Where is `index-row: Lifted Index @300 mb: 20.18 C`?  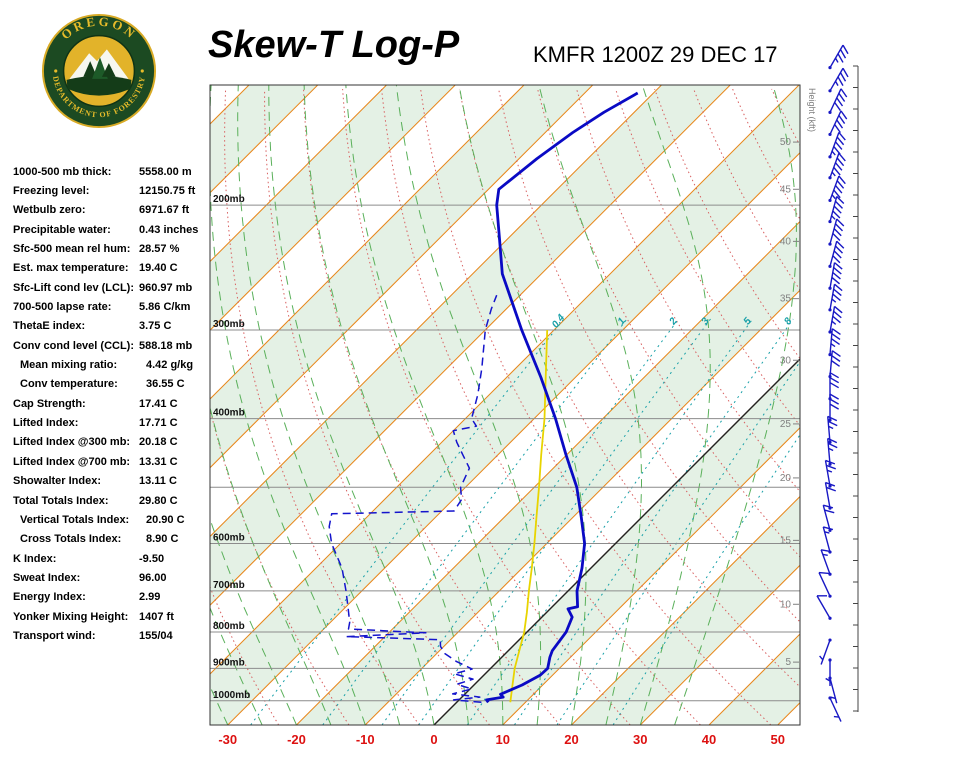 index-row: Lifted Index @300 mb: 20.18 C is located at coordinates (113, 442).